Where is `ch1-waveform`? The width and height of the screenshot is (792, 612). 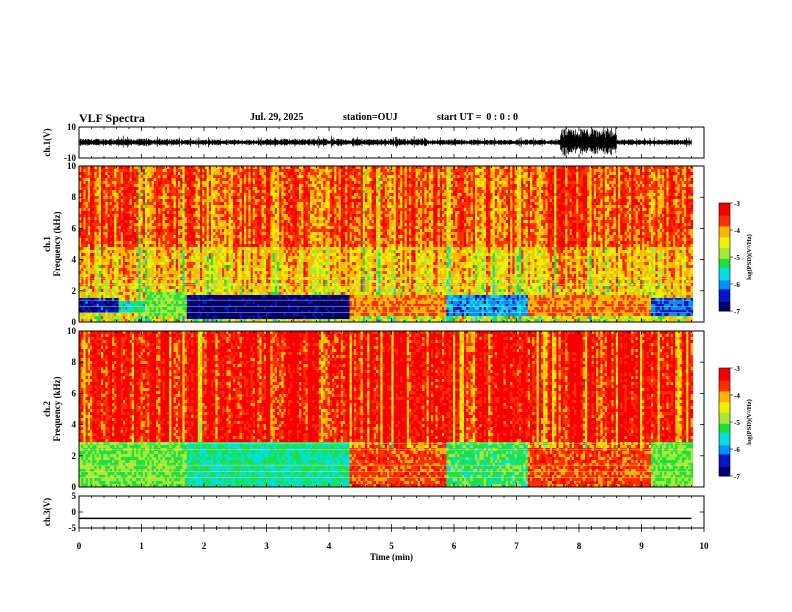 ch1-waveform is located at coordinates (385, 142).